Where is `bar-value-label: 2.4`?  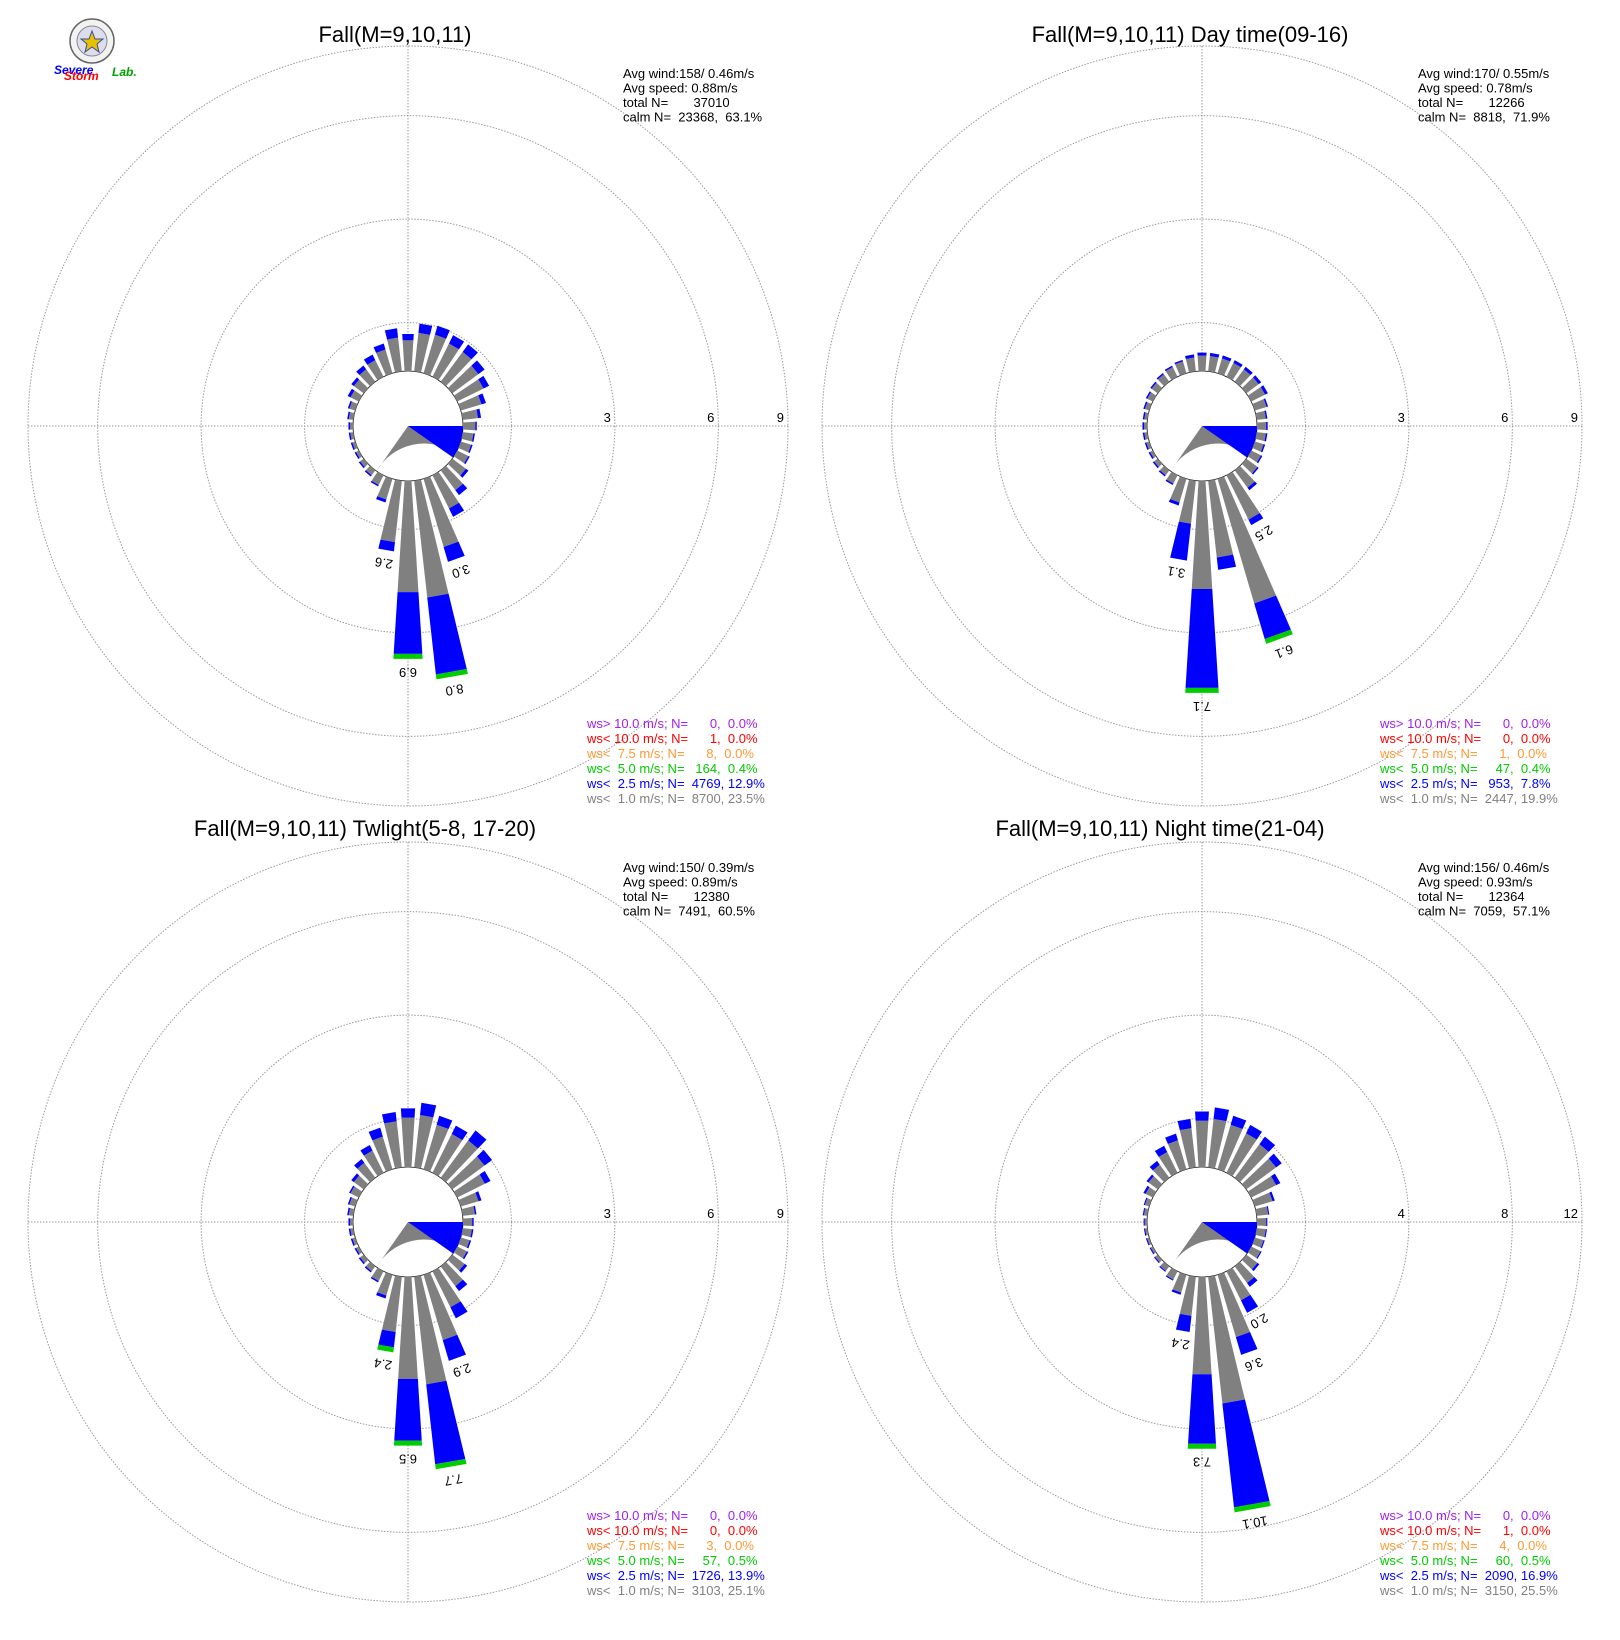 bar-value-label: 2.4 is located at coordinates (383, 1364).